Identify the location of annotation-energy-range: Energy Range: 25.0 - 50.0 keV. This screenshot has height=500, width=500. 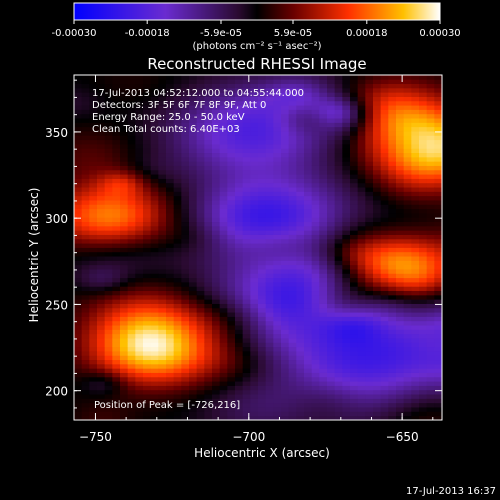
(168, 117).